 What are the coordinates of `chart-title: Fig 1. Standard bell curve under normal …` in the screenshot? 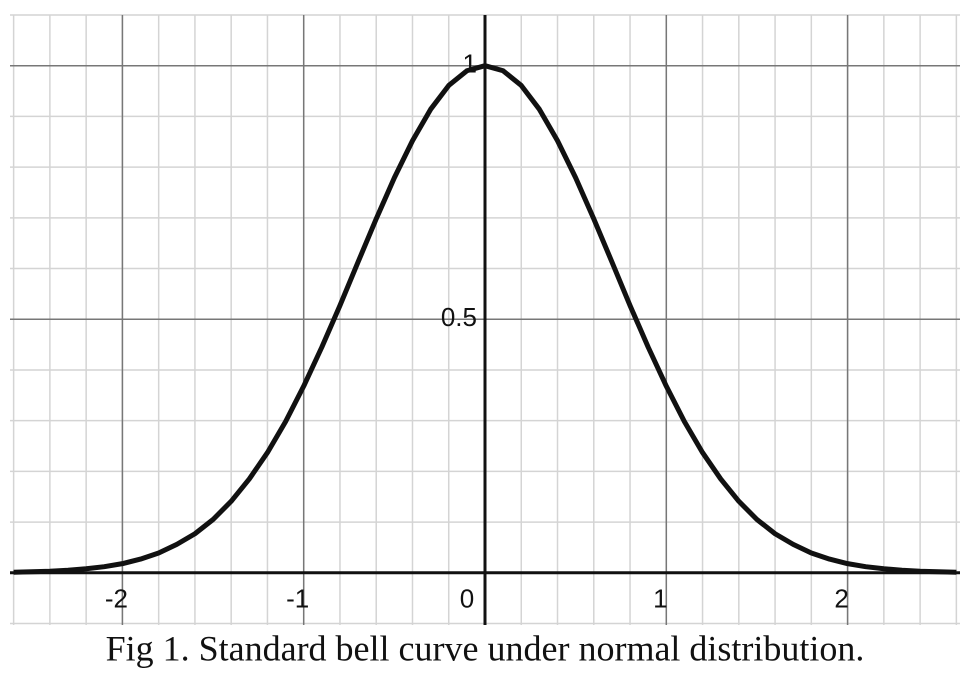 It's located at (485, 648).